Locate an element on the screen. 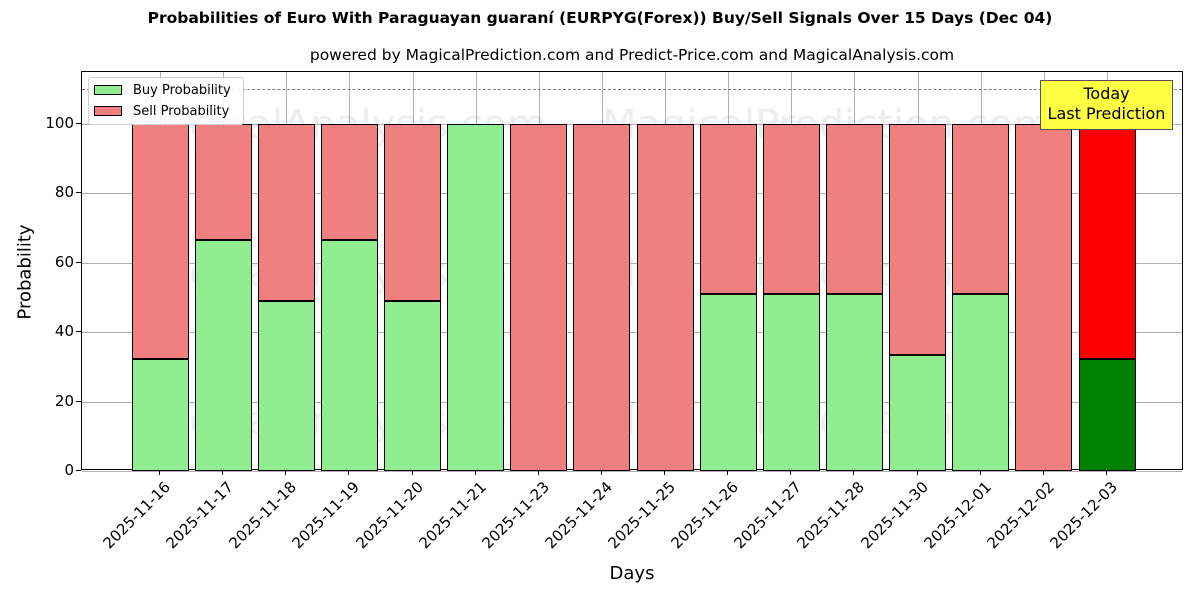 This screenshot has width=1200, height=600. sell-swatch-icon is located at coordinates (108, 111).